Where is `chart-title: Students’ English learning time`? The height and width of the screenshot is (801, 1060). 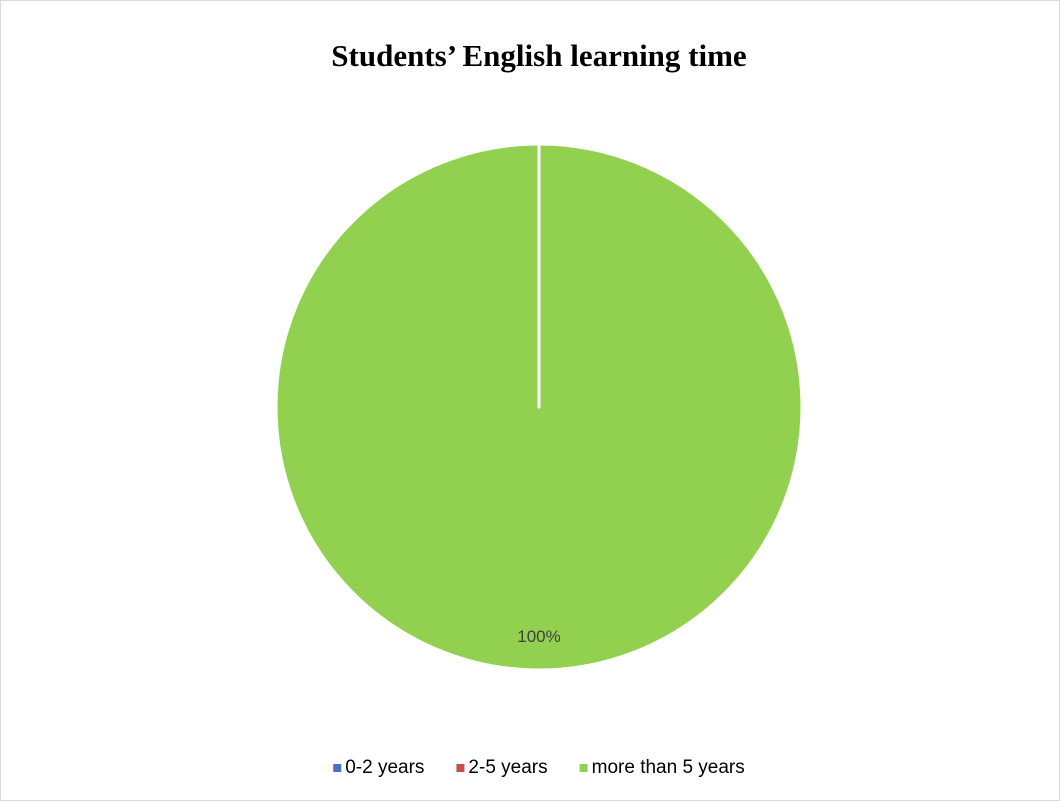
chart-title: Students’ English learning time is located at coordinates (538, 55).